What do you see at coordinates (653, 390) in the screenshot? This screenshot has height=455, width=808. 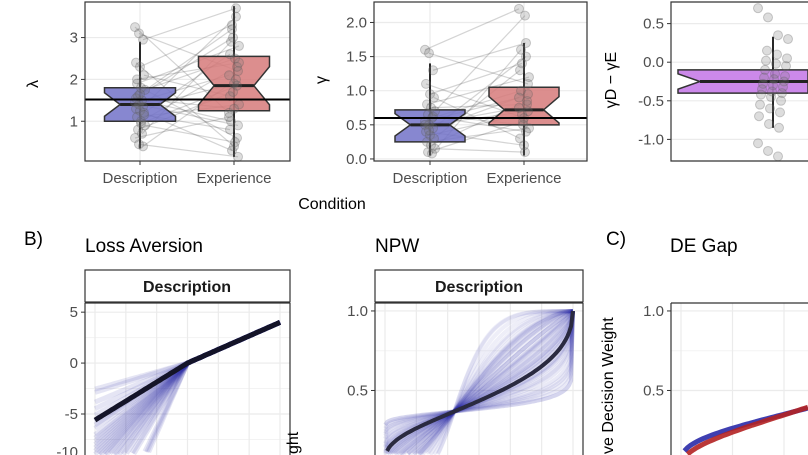 I see `degap-plot-ytick-label: 0.5` at bounding box center [653, 390].